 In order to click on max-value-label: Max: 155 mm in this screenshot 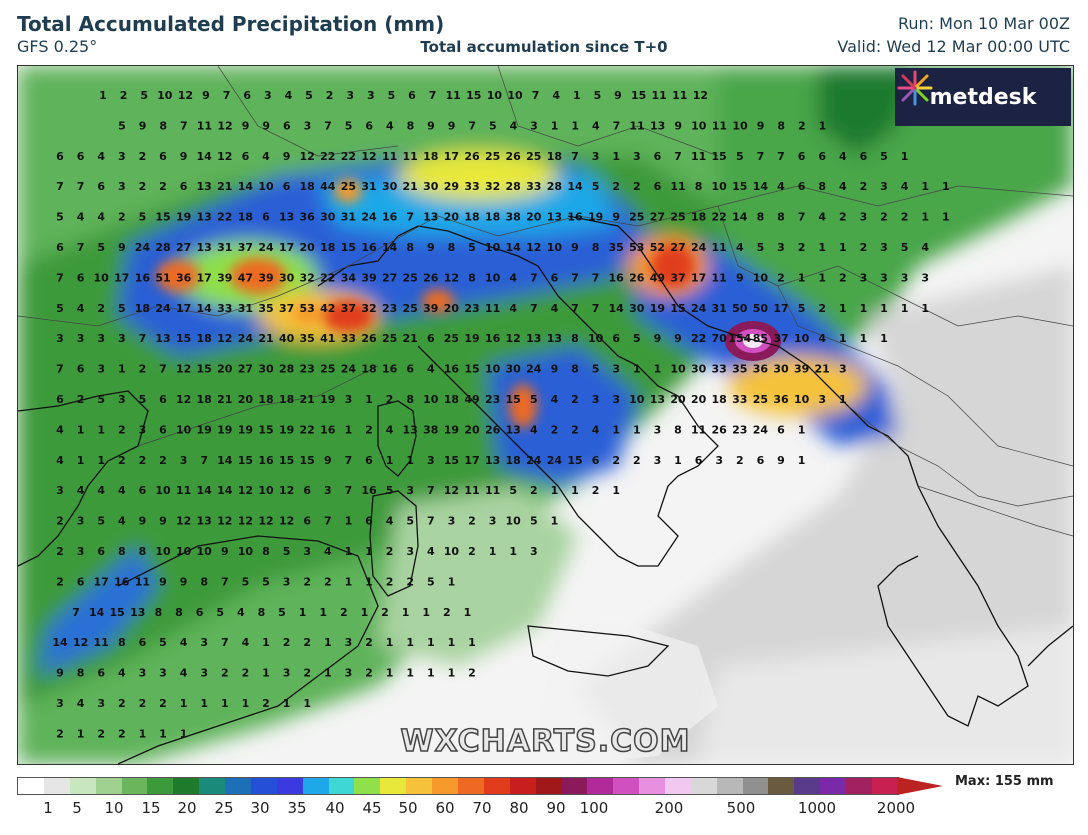, I will do `click(1004, 781)`.